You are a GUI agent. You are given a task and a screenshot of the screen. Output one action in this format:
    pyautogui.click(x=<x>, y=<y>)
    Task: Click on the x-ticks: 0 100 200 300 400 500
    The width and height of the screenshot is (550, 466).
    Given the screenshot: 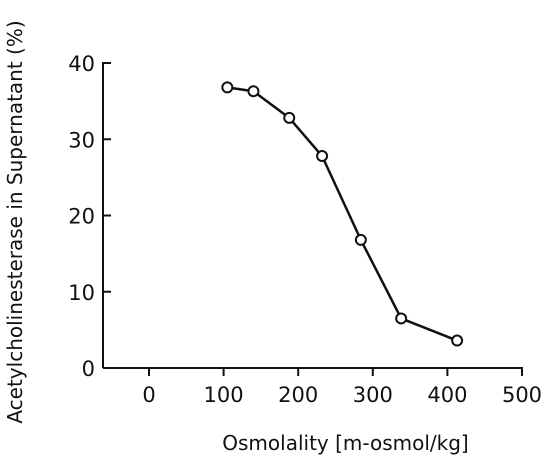 What is the action you would take?
    pyautogui.click(x=342, y=387)
    